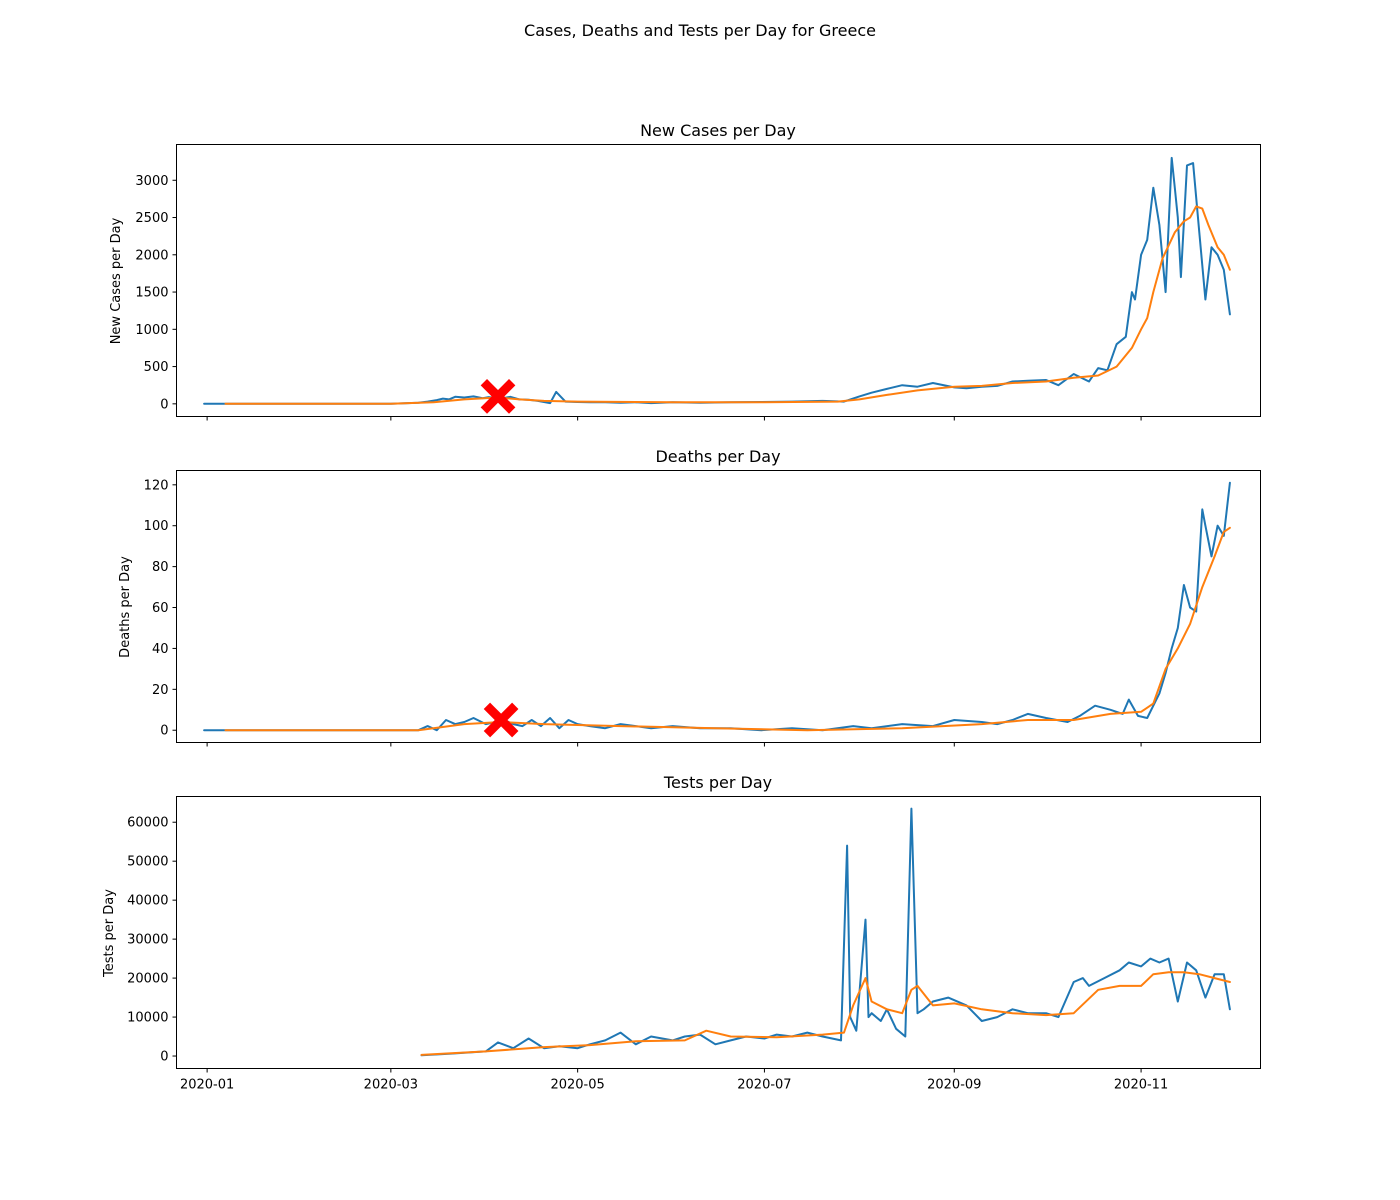  What do you see at coordinates (151, 181) in the screenshot?
I see `y-tick-label: 3000` at bounding box center [151, 181].